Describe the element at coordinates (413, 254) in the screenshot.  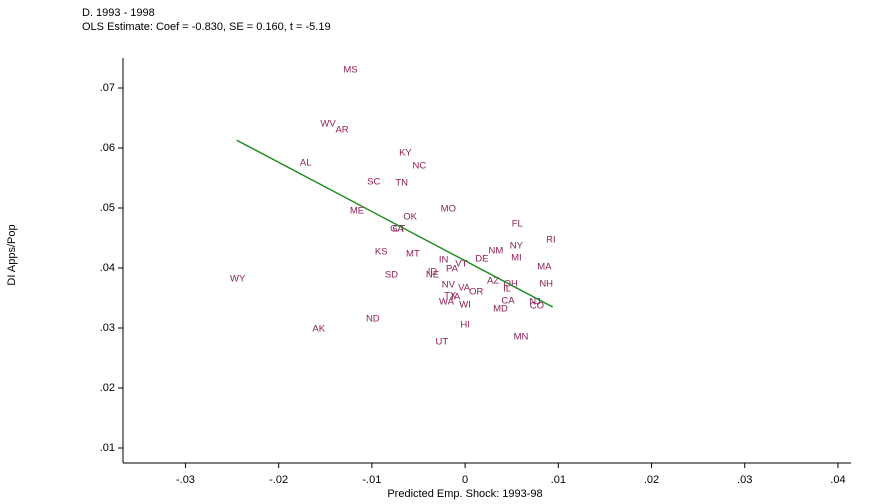
I see `point-label: MT` at that location.